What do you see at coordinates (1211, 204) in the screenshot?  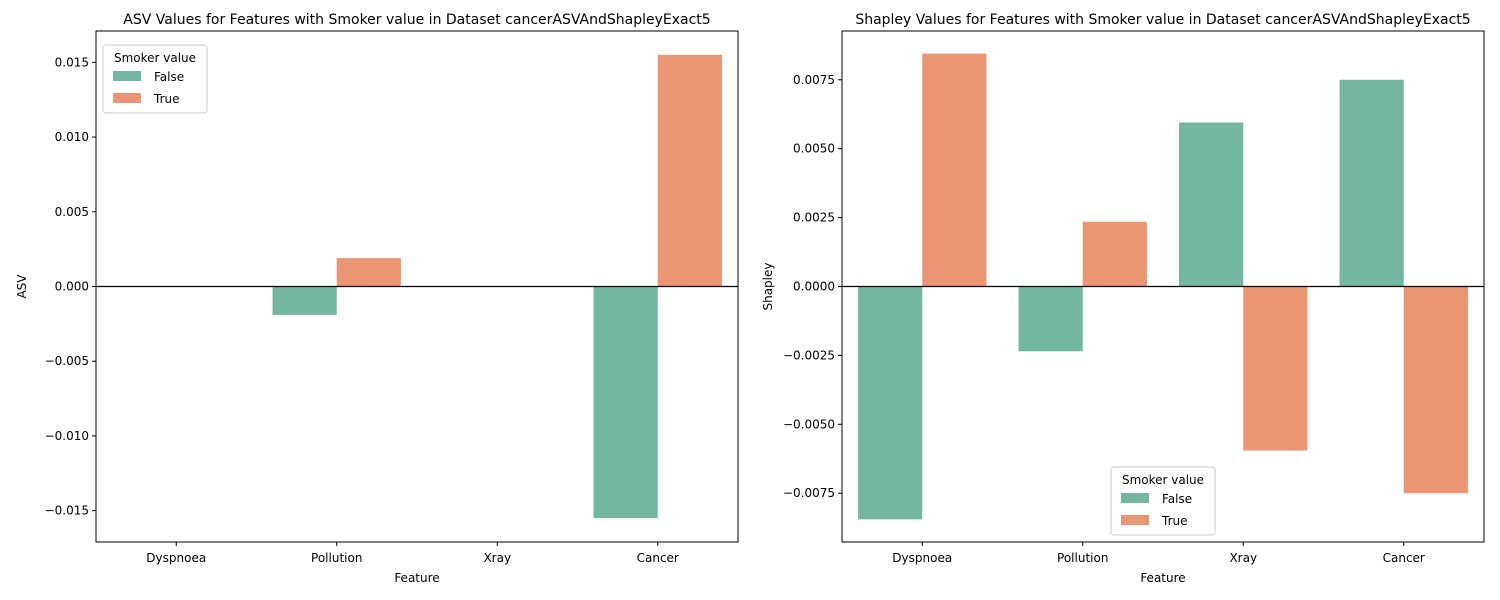 I see `bar-false-xray` at bounding box center [1211, 204].